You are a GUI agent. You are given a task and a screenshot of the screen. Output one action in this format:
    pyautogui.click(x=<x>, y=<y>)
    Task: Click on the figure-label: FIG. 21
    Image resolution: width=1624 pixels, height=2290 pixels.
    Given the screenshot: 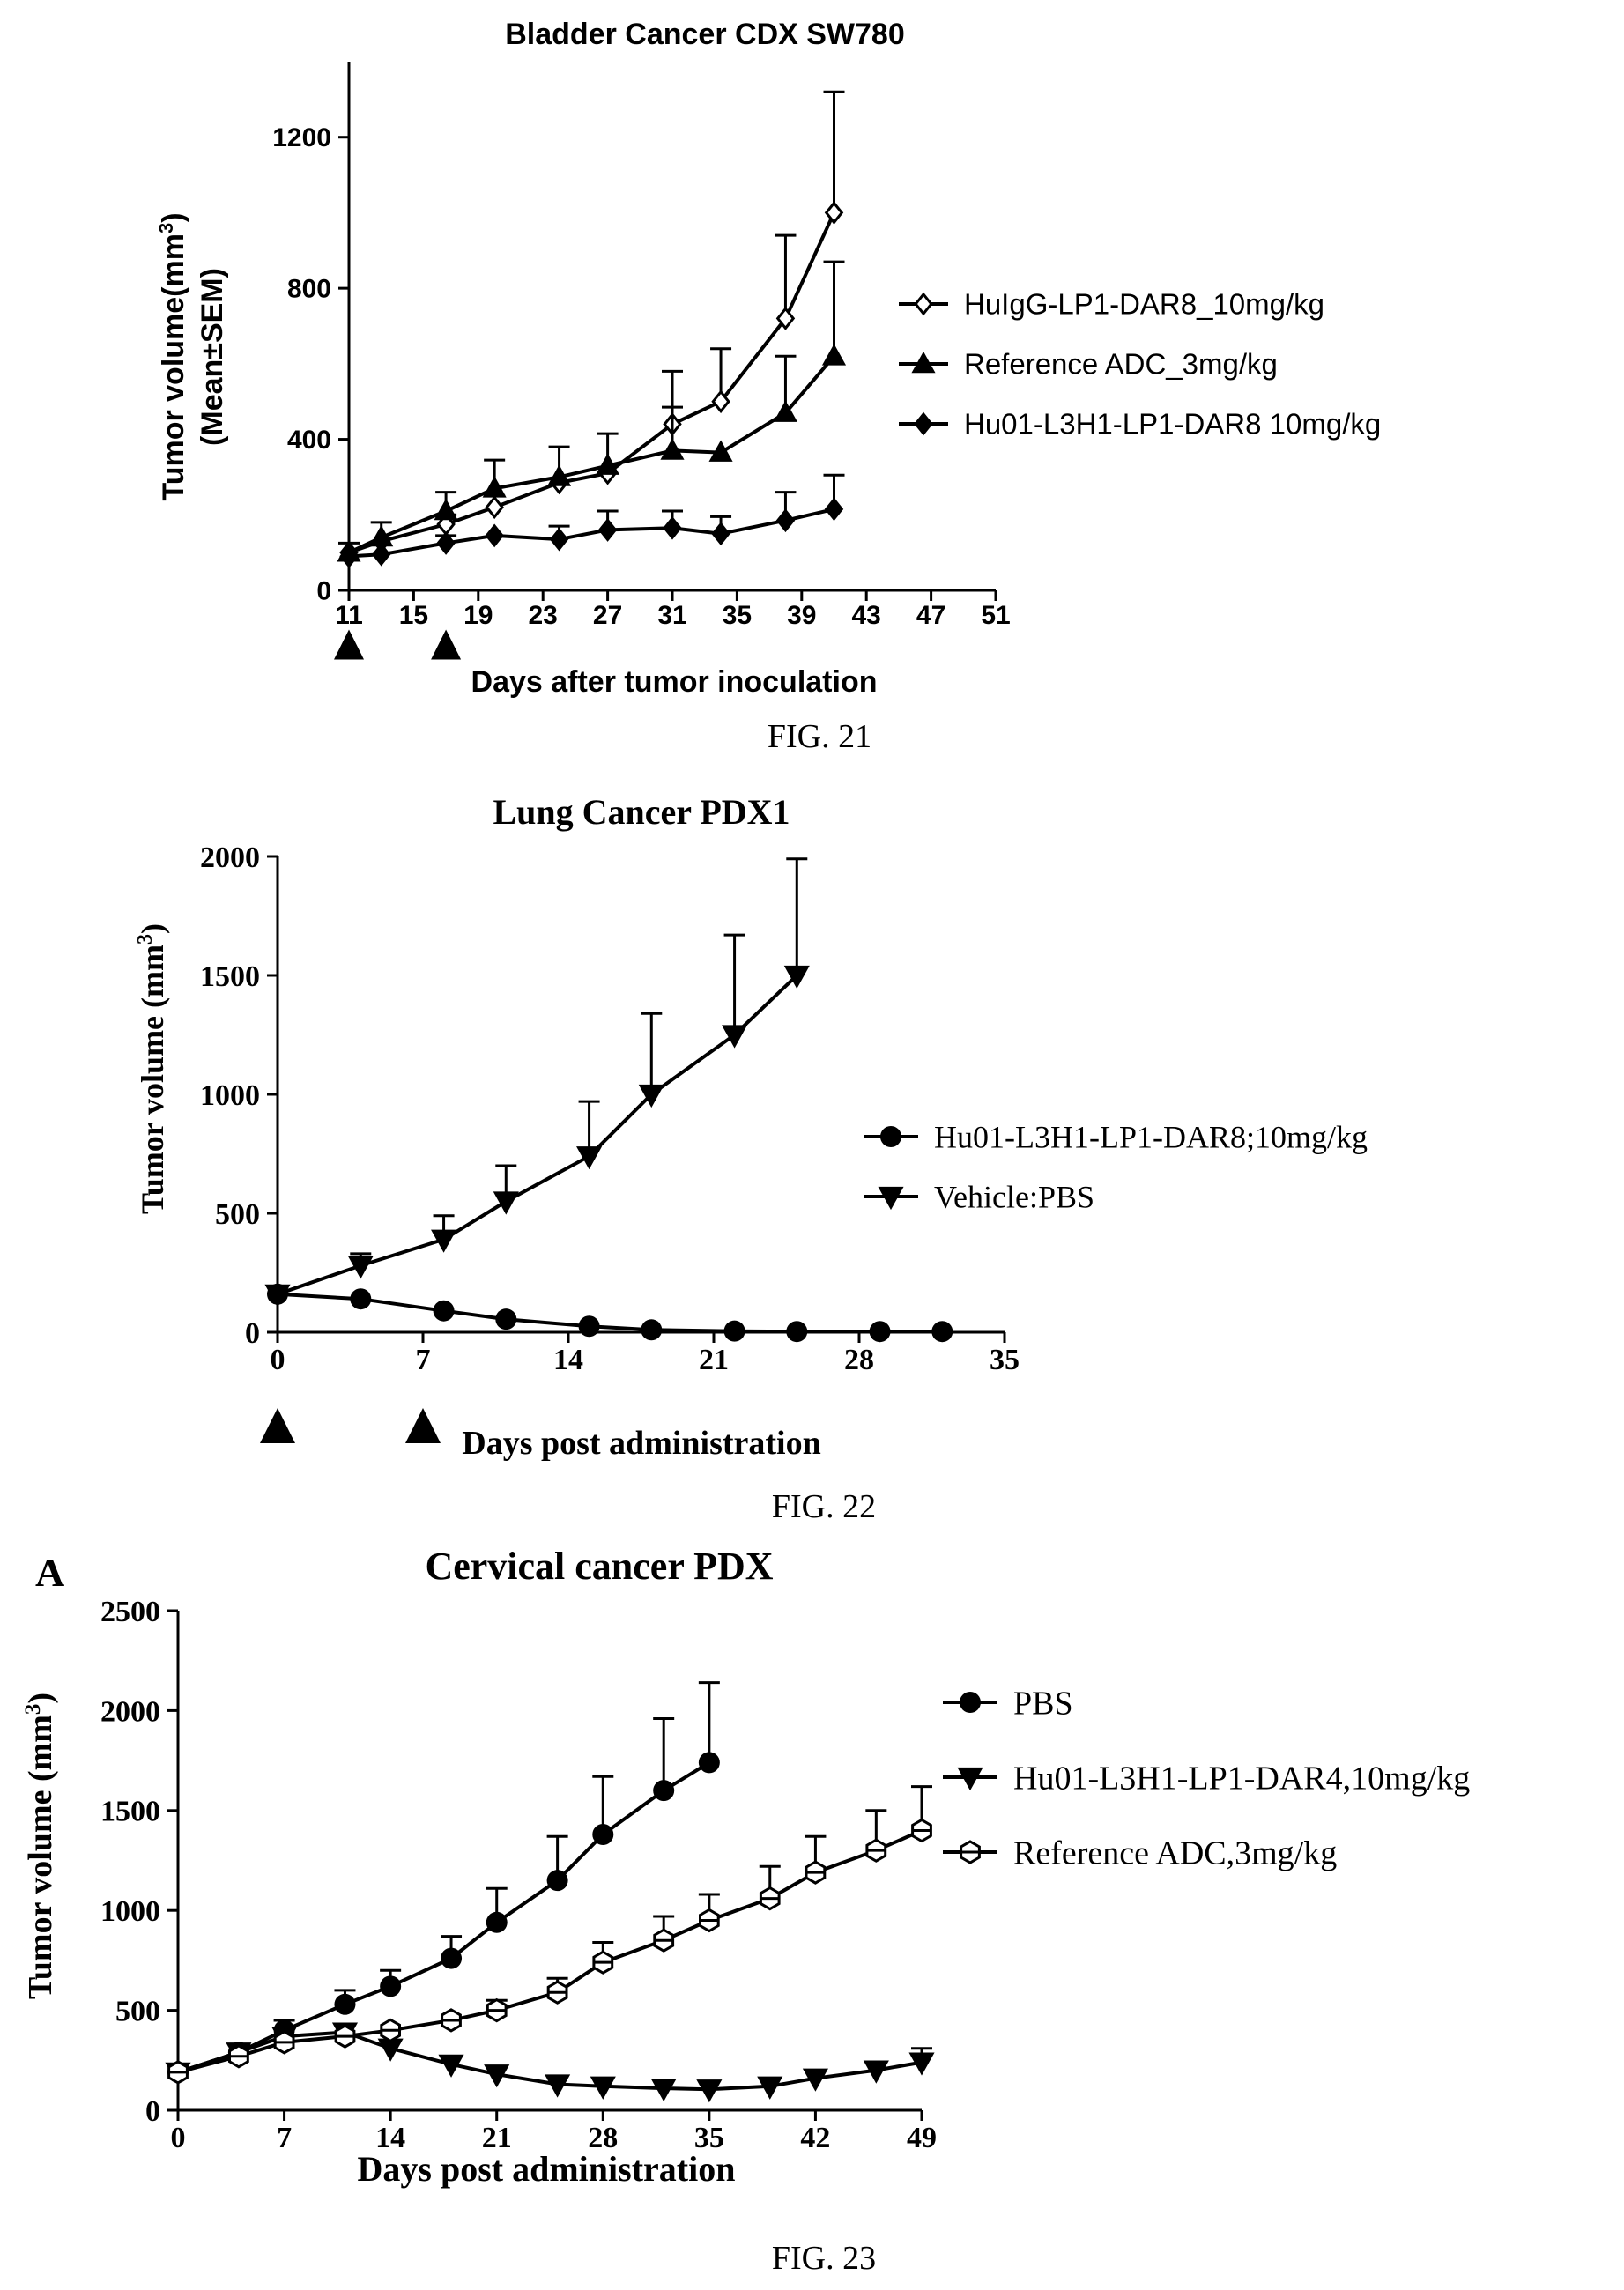 What is the action you would take?
    pyautogui.click(x=819, y=736)
    